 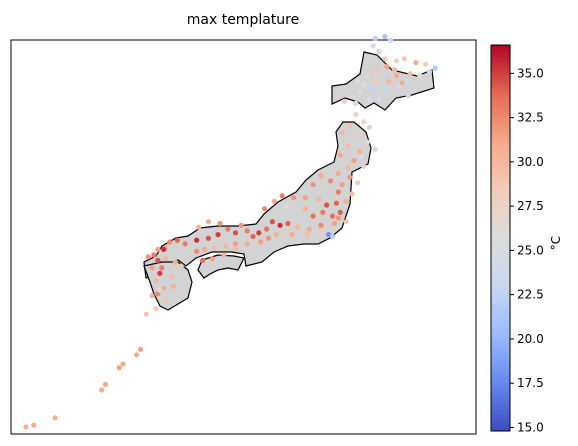 I want to click on shikoku-shape, so click(x=221, y=266).